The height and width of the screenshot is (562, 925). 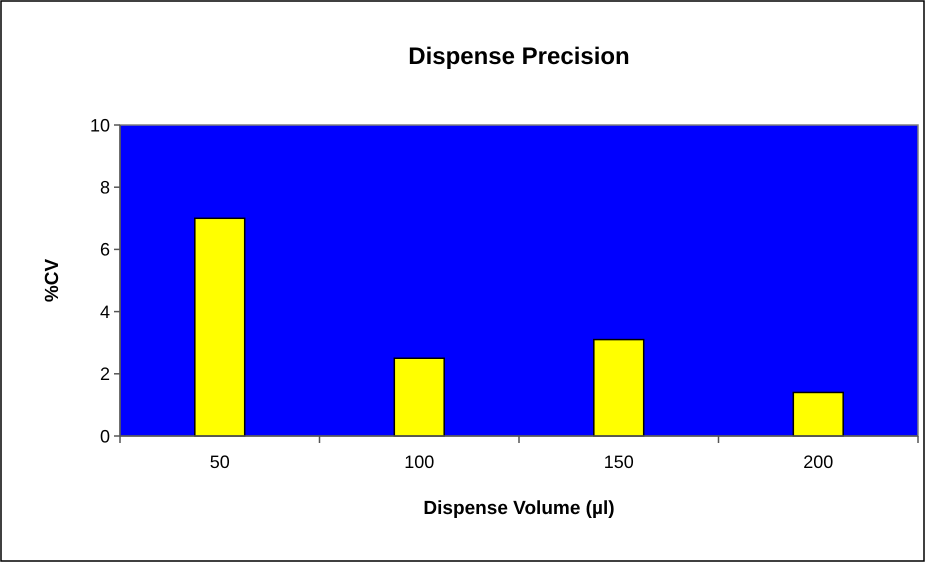 What do you see at coordinates (105, 188) in the screenshot?
I see `y-tick-label: 8` at bounding box center [105, 188].